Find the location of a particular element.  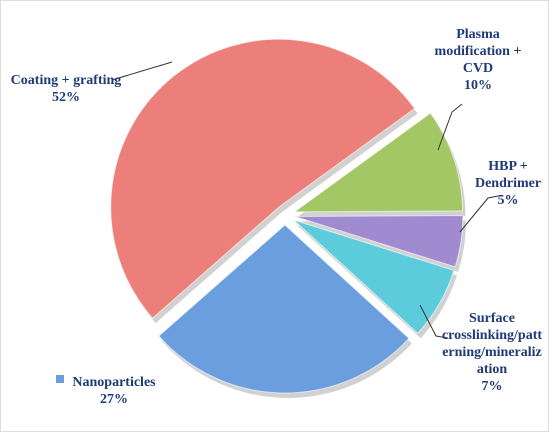

legend-key is located at coordinates (60, 379).